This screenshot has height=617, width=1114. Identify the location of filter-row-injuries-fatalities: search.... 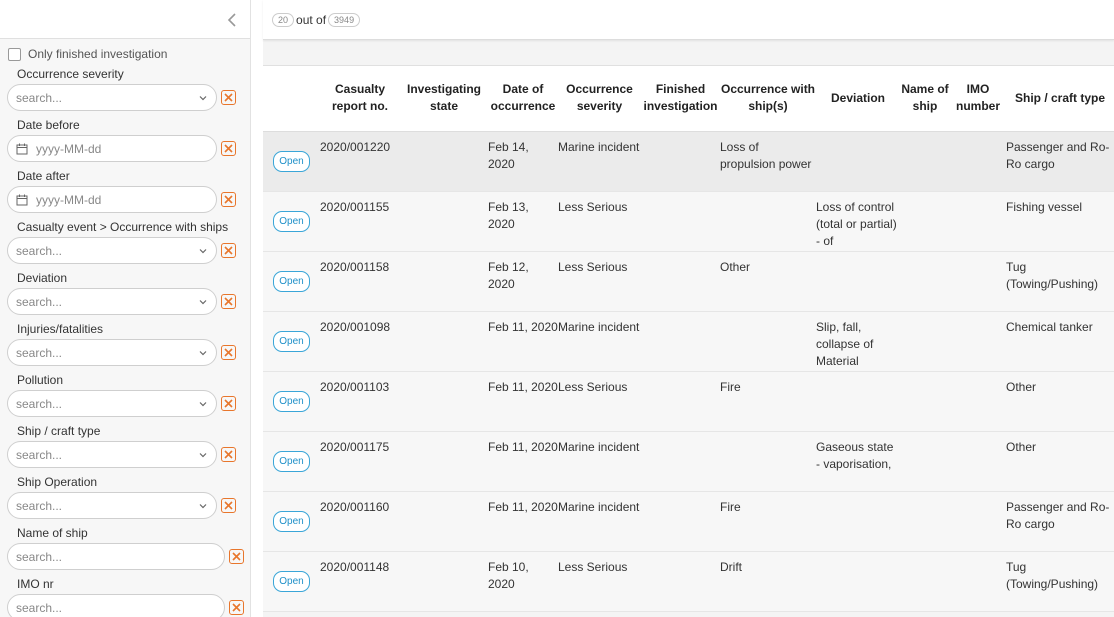
(125, 353).